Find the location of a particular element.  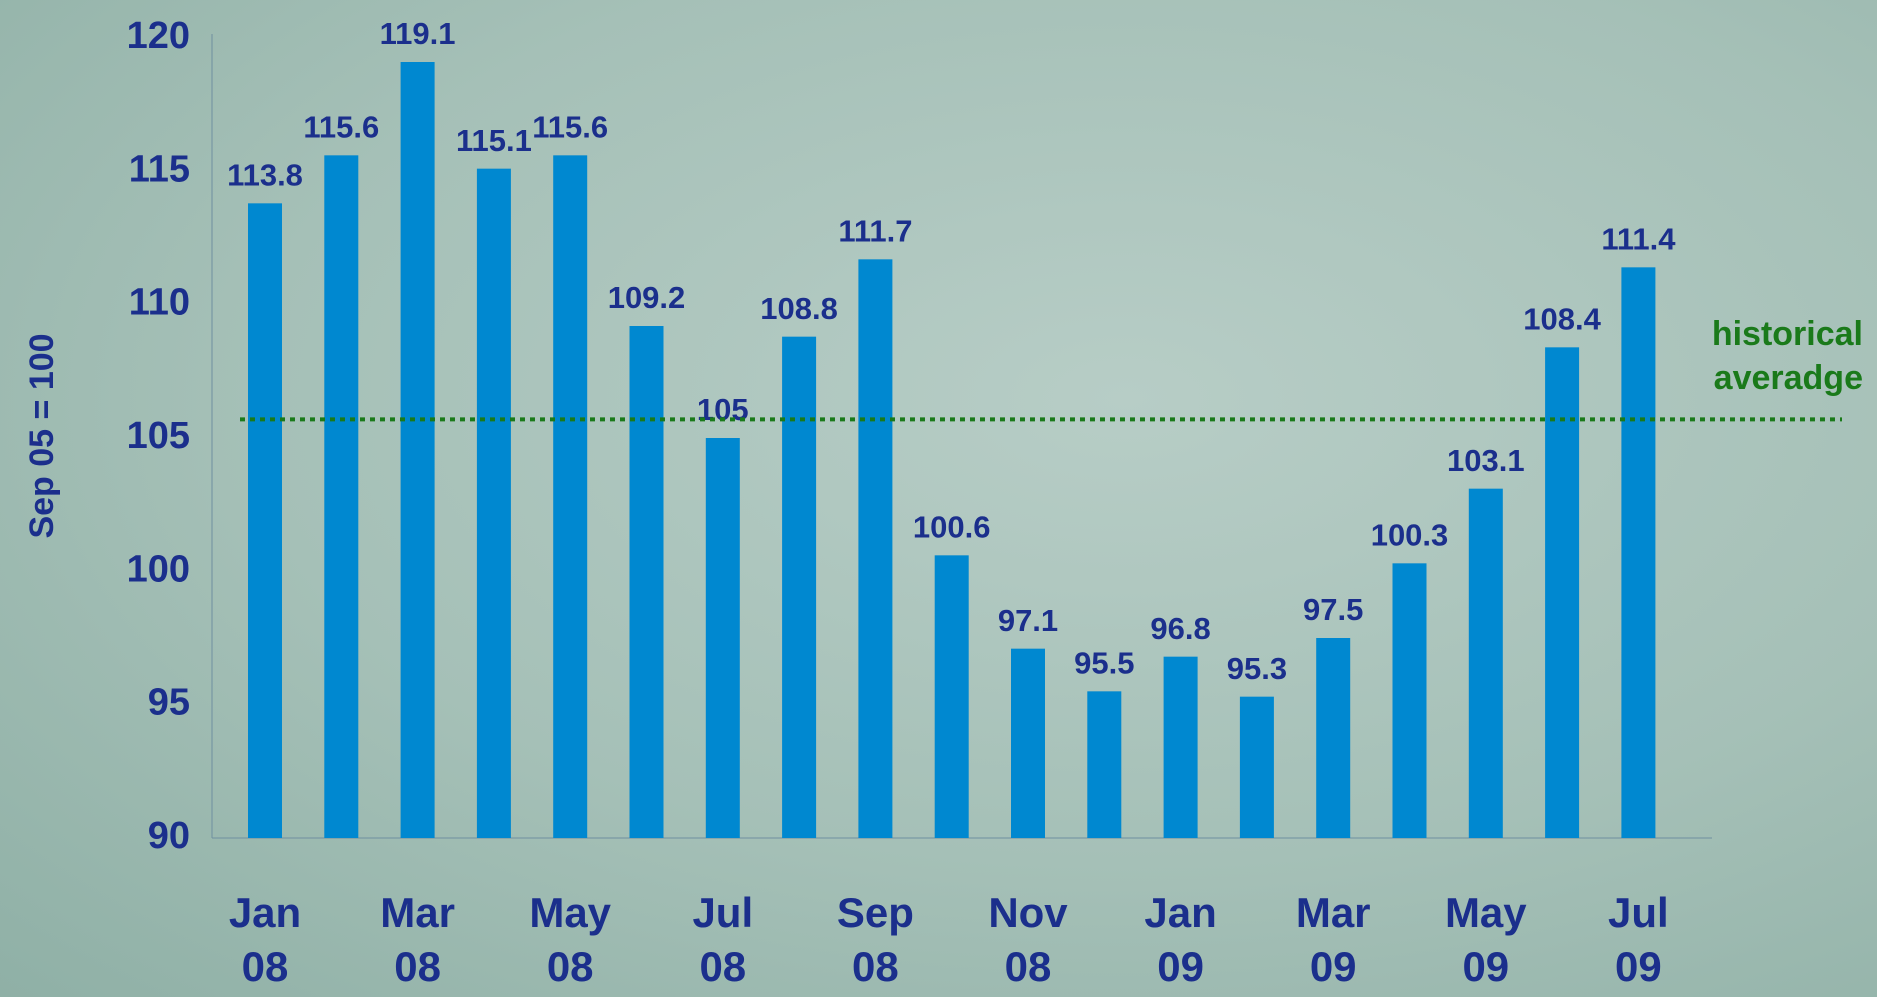

y-tick-label: 105 is located at coordinates (158, 436).